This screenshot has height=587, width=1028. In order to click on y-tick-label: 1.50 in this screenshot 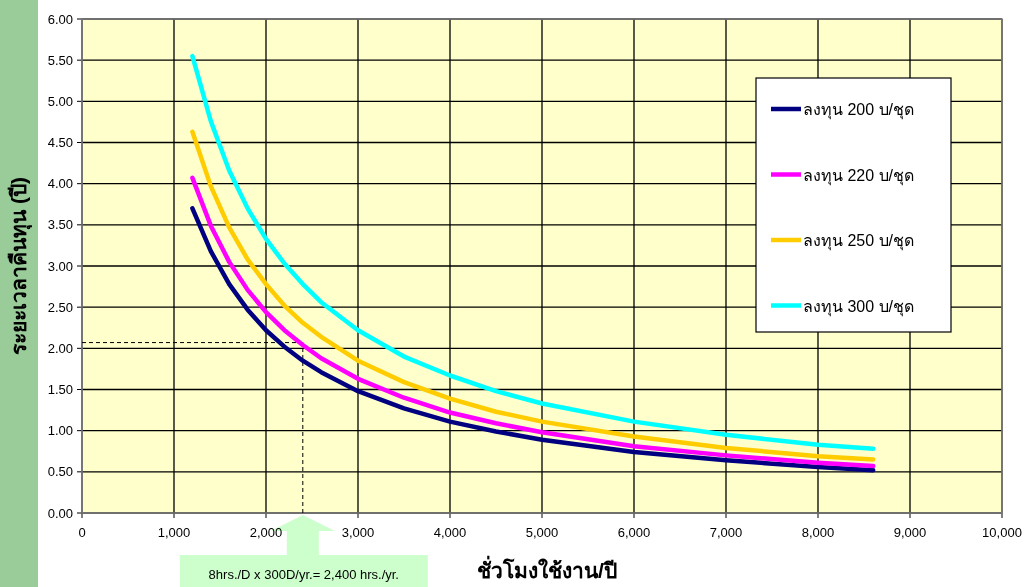, I will do `click(60, 389)`.